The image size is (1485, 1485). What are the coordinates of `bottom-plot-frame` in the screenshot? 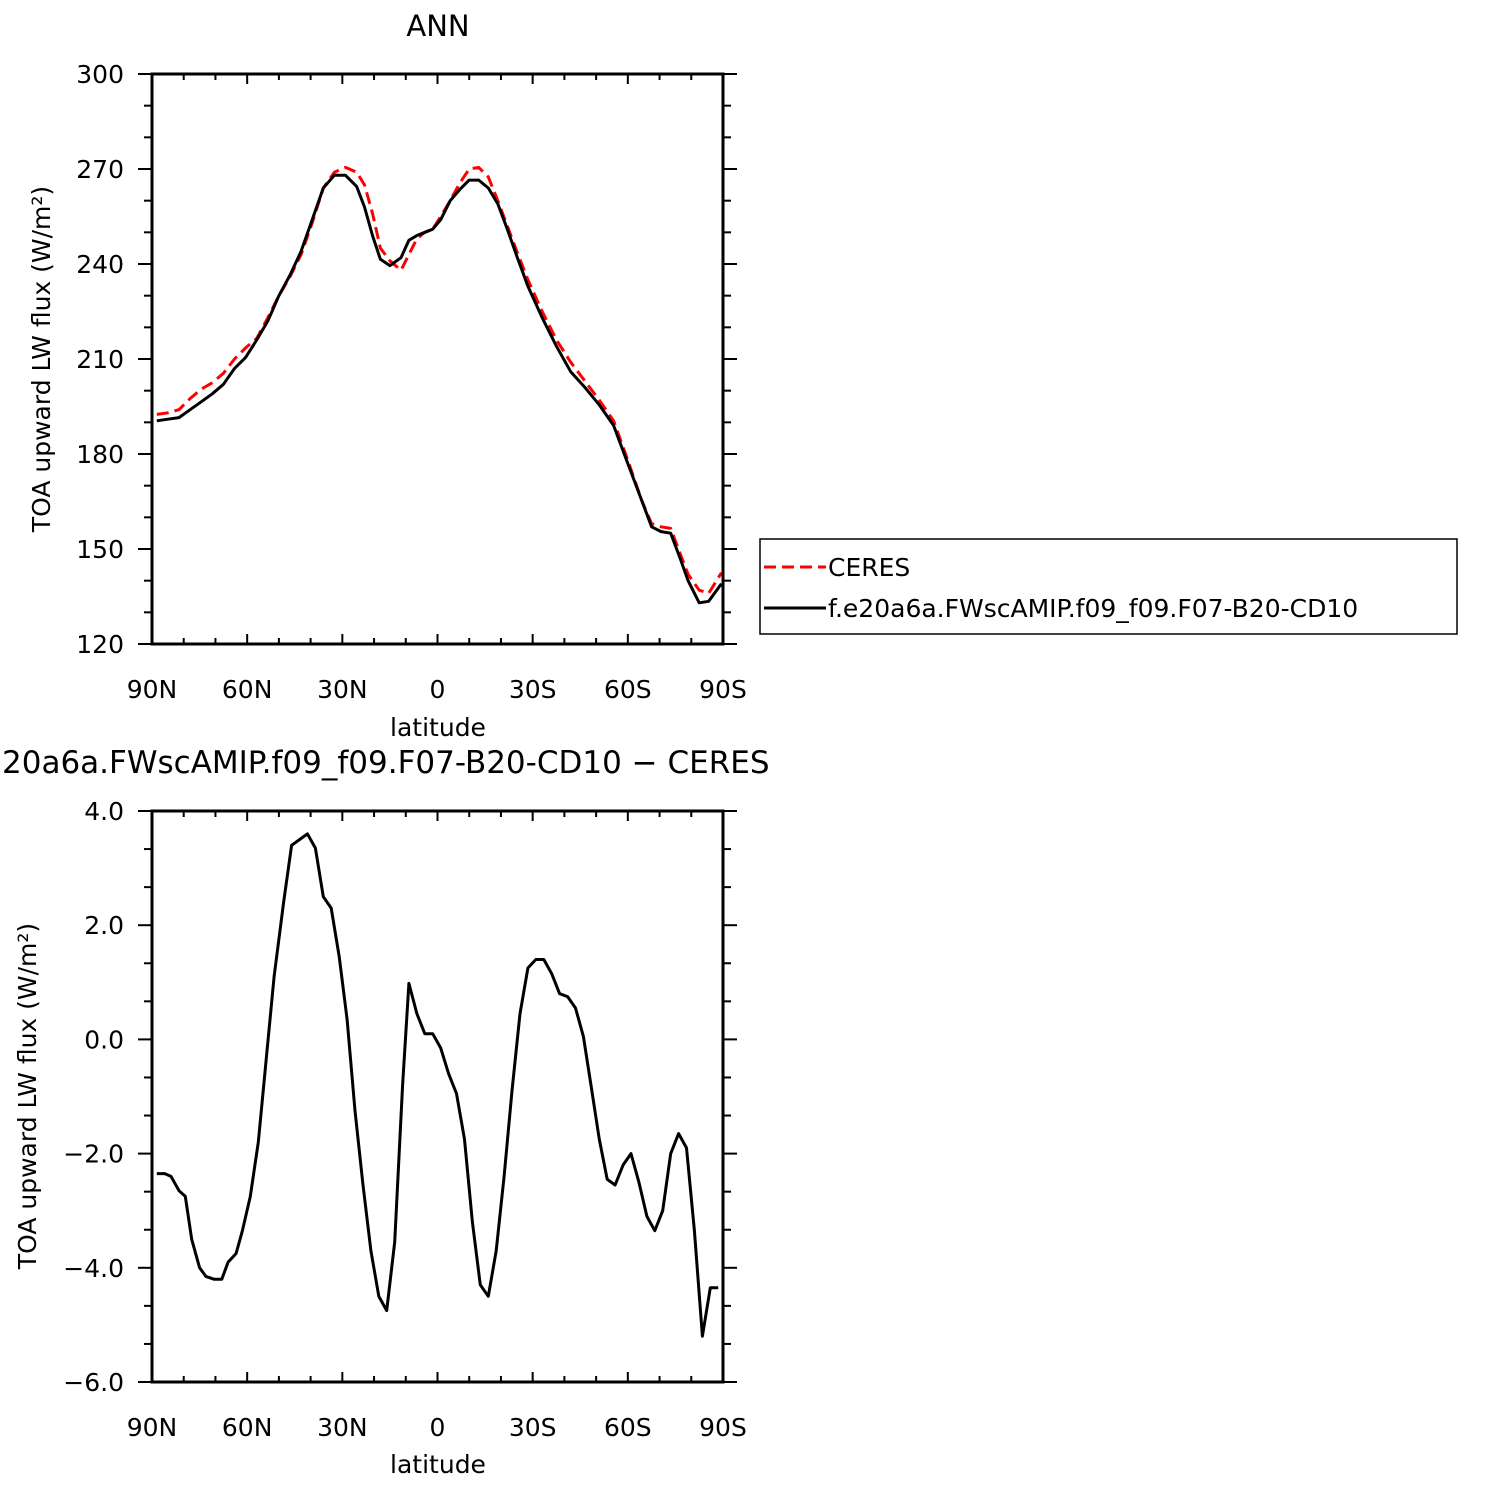 It's located at (437, 1096).